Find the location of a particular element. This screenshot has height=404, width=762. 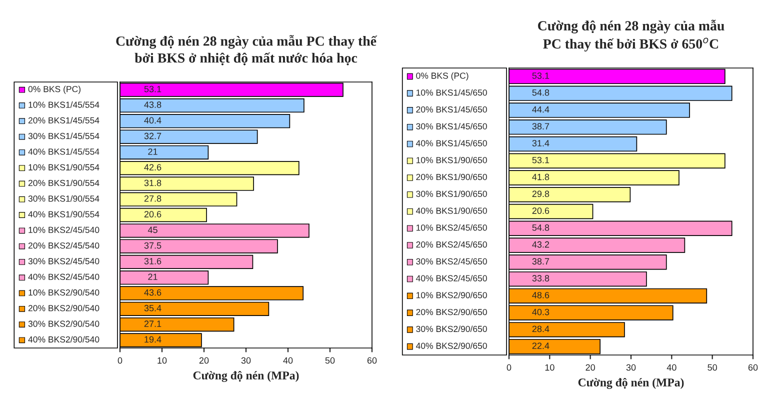

y-tick-label: 40% BKS2/90/650 is located at coordinates (451, 345).